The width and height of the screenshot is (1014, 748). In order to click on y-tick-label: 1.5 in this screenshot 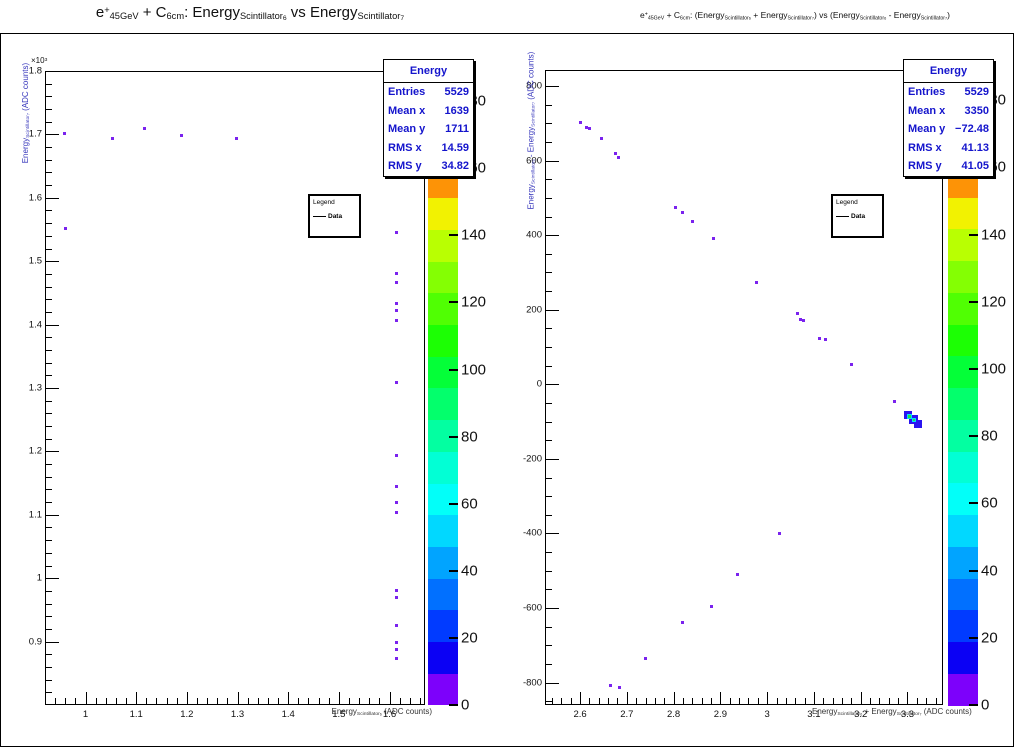, I will do `click(35, 261)`.